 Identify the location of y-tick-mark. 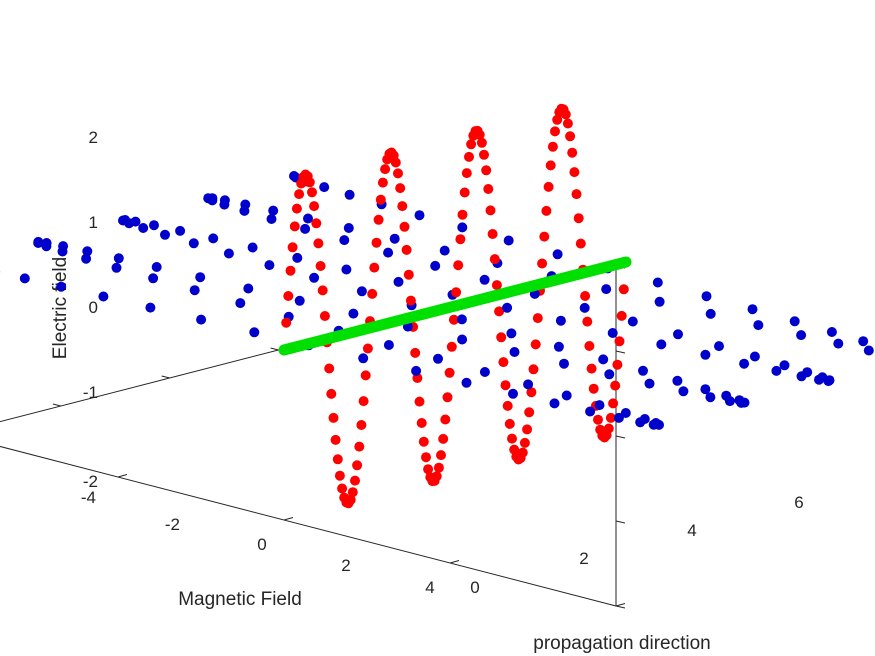
(620, 605).